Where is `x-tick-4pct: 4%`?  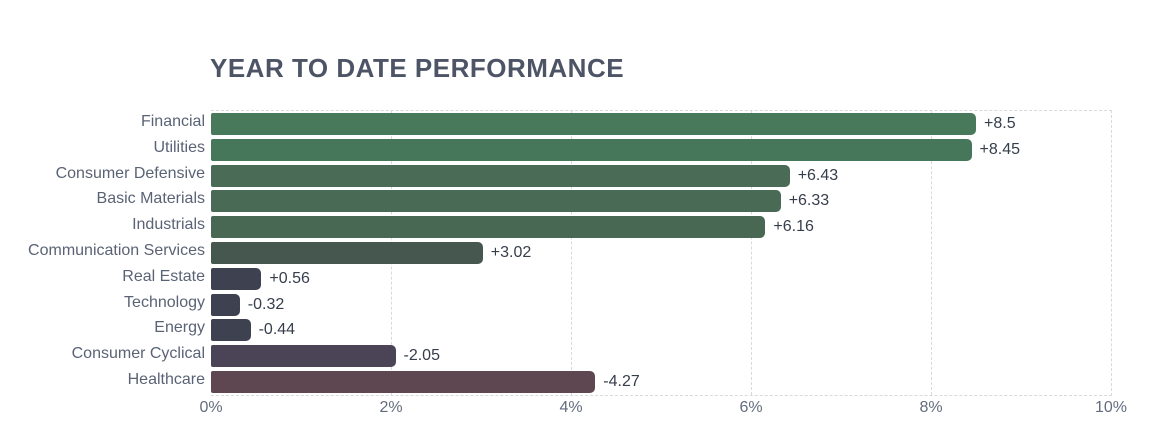 x-tick-4pct: 4% is located at coordinates (571, 407).